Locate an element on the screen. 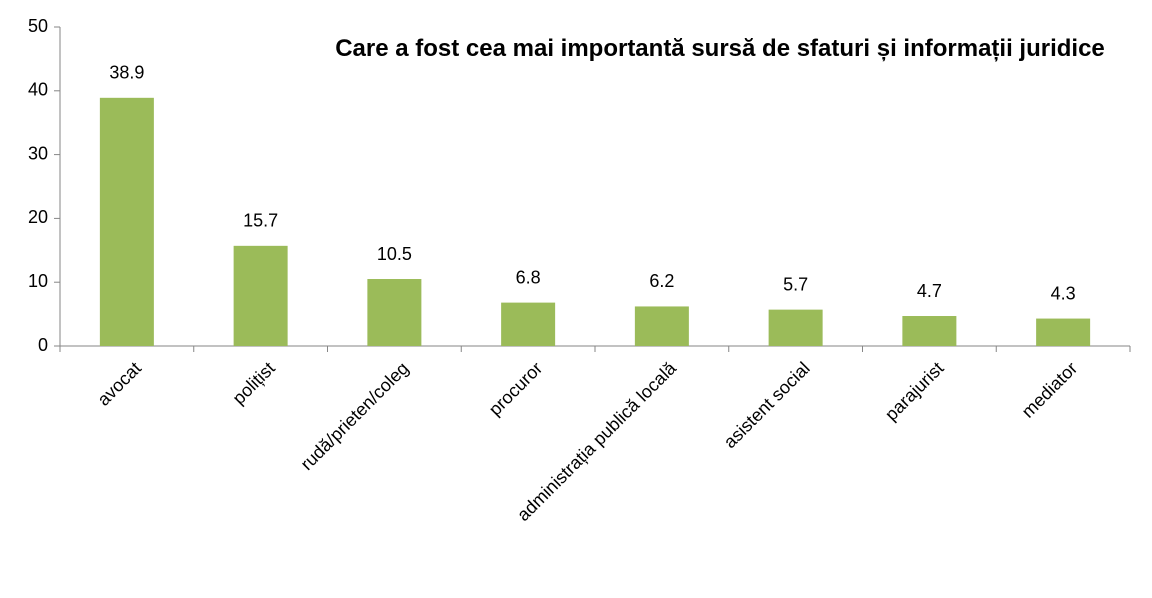  x-tick-label: rudă/prieten/coleg is located at coordinates (355, 416).